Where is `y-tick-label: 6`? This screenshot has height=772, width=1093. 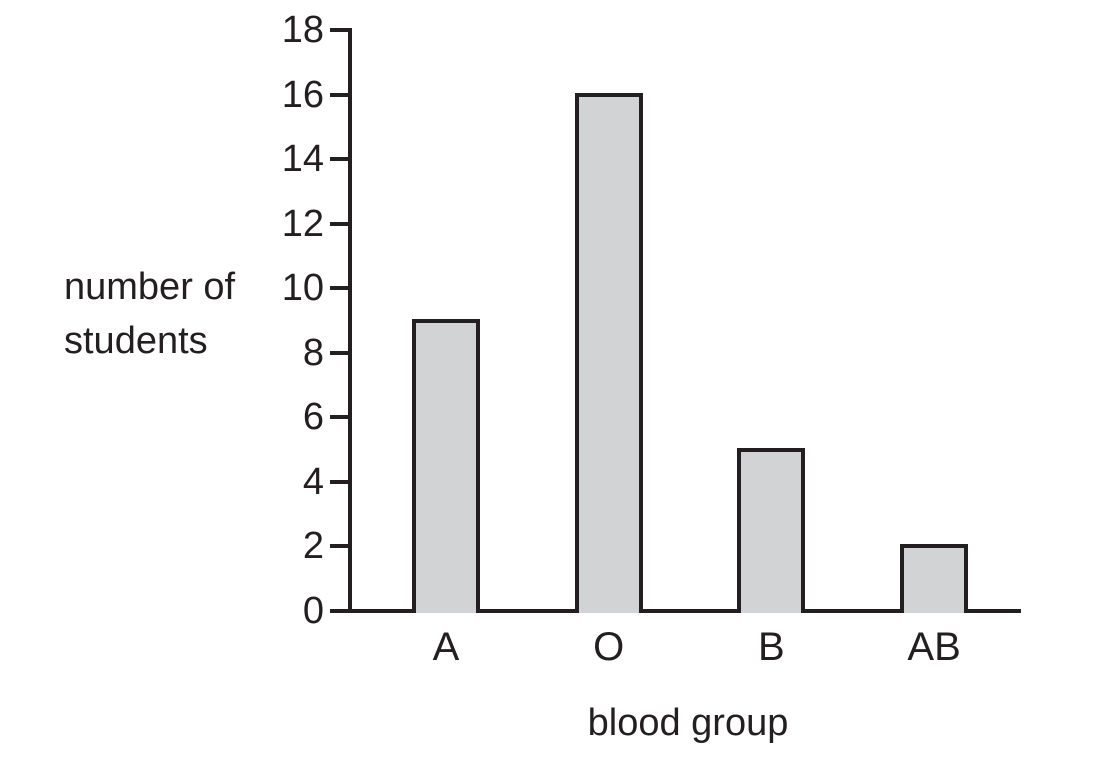 y-tick-label: 6 is located at coordinates (313, 417).